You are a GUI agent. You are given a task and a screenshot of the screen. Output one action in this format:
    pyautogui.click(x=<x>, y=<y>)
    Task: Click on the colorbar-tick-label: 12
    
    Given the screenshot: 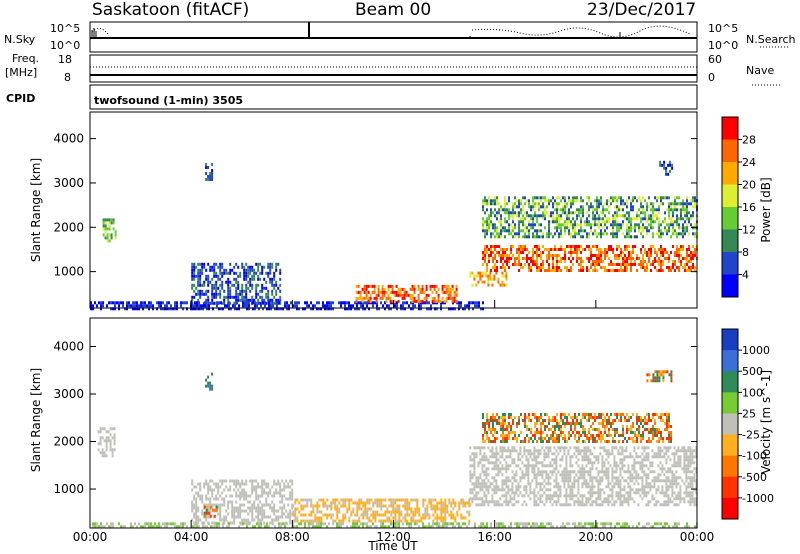 What is the action you would take?
    pyautogui.click(x=749, y=230)
    